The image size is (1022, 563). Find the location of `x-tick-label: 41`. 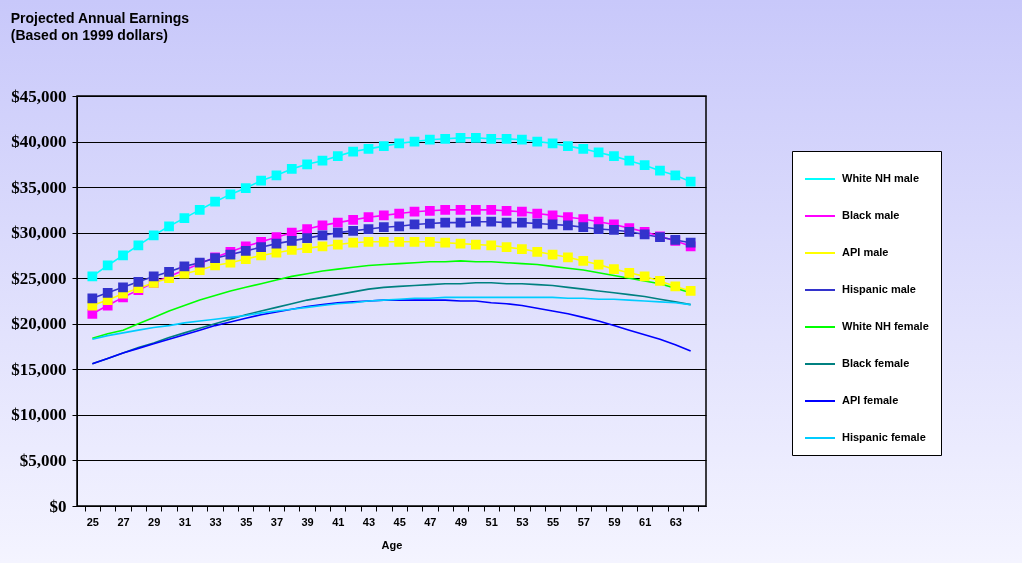

x-tick-label: 41 is located at coordinates (338, 521).